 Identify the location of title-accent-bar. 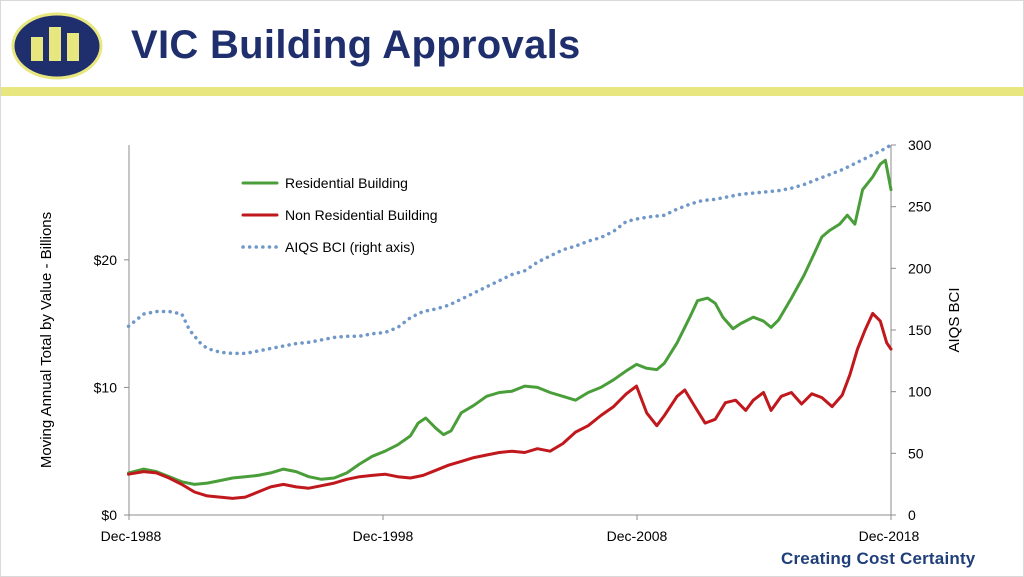
(512, 91).